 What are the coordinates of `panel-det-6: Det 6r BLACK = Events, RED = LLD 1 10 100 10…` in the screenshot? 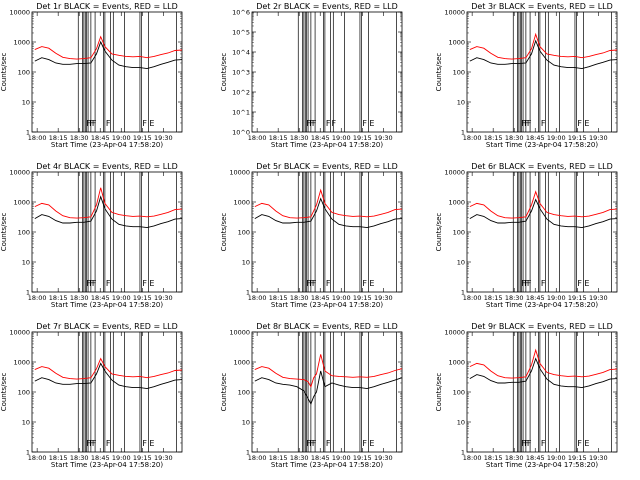 It's located at (526, 235).